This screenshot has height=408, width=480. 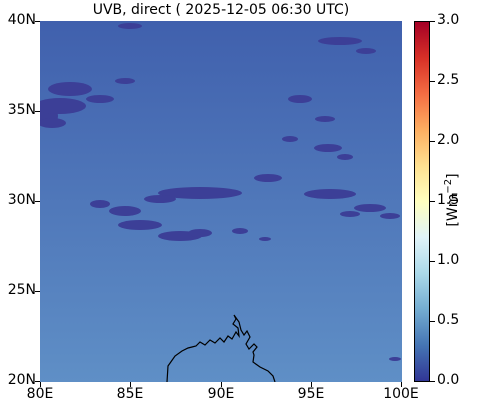 I want to click on colorbar-label-exp: −2, so click(x=449, y=186).